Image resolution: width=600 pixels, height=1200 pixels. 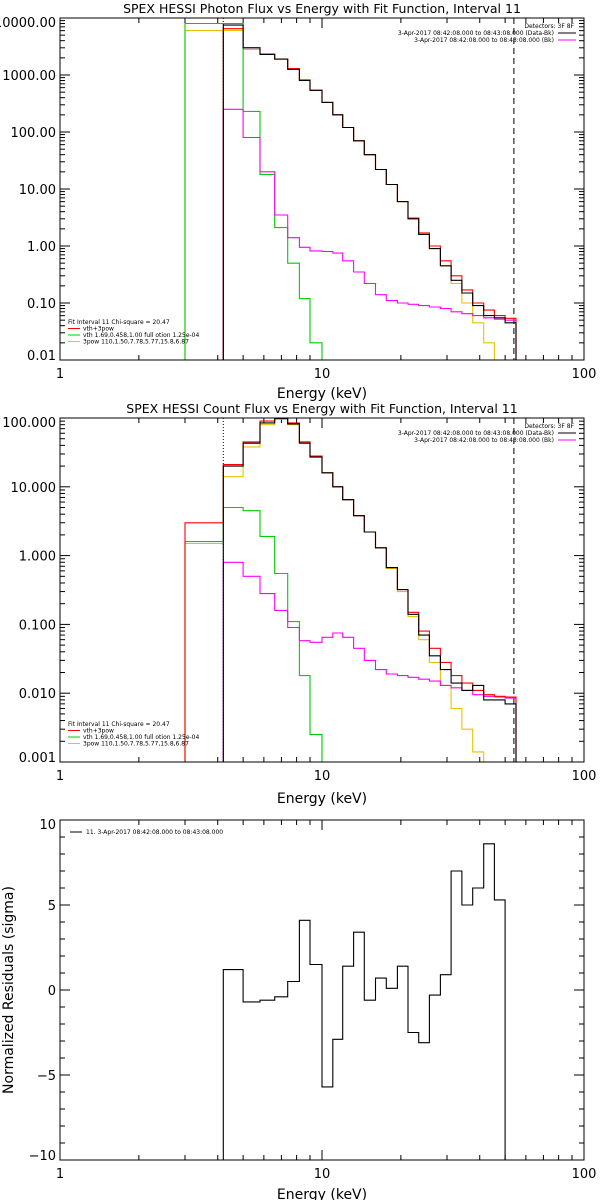 I want to click on y-tick-label: 5, so click(x=52, y=906).